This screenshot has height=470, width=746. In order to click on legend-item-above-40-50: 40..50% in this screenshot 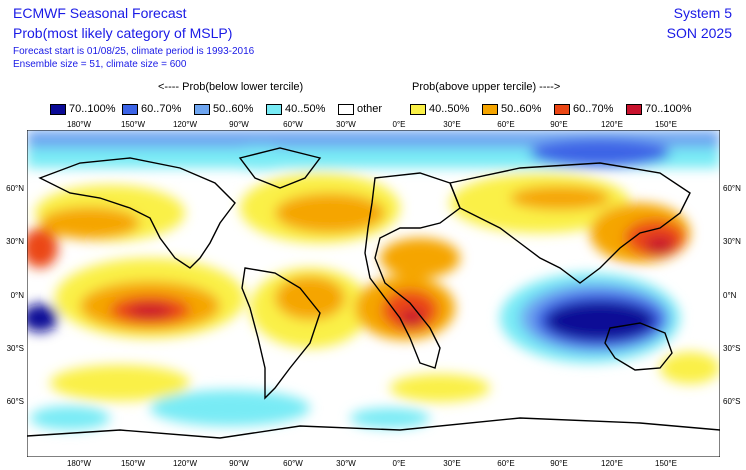, I will do `click(439, 109)`.